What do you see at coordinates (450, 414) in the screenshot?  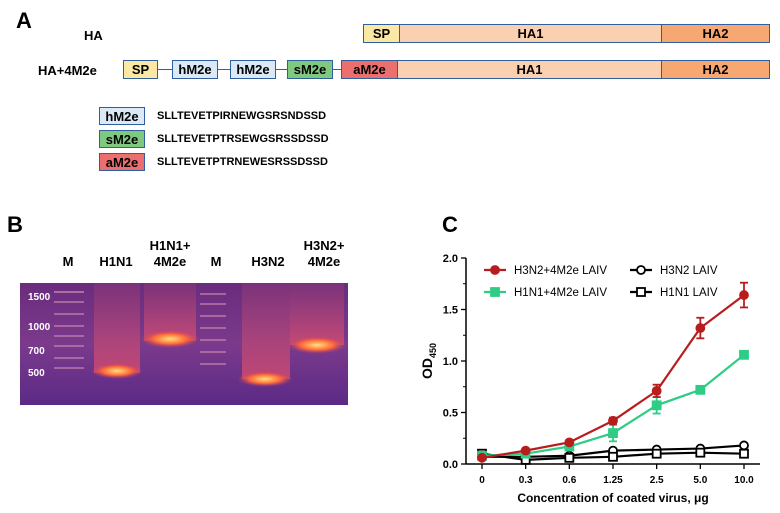 I see `y-tick-label: 0.5` at bounding box center [450, 414].